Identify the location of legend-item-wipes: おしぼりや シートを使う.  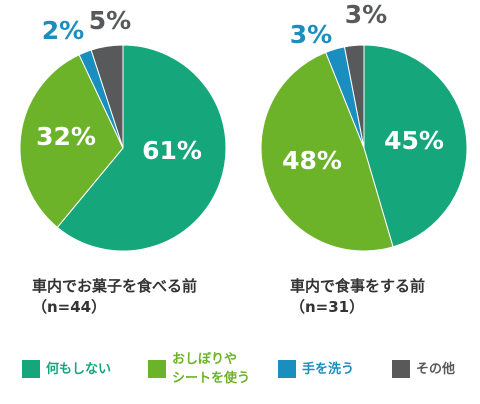
(213, 370).